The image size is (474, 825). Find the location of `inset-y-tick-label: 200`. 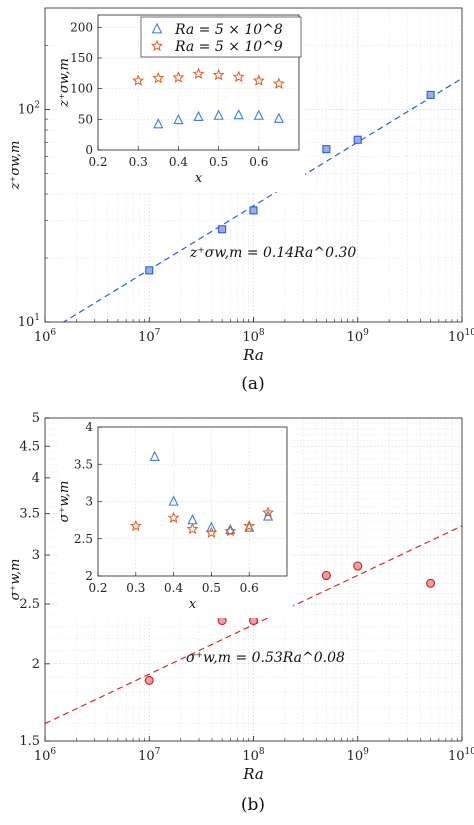

inset-y-tick-label: 200 is located at coordinates (81, 27).